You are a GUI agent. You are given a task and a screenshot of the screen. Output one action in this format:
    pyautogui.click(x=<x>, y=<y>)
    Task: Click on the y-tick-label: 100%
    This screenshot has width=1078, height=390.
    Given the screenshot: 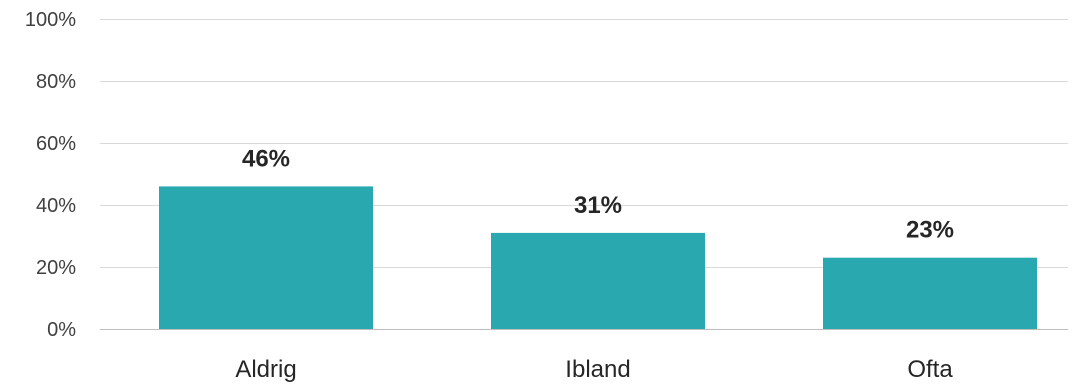 What is the action you would take?
    pyautogui.click(x=50, y=20)
    